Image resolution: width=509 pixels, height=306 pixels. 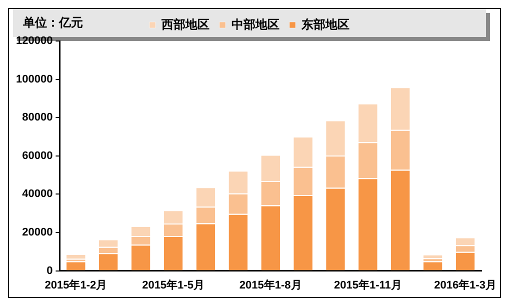 I want to click on y-tick-label: 0, so click(x=49, y=270).